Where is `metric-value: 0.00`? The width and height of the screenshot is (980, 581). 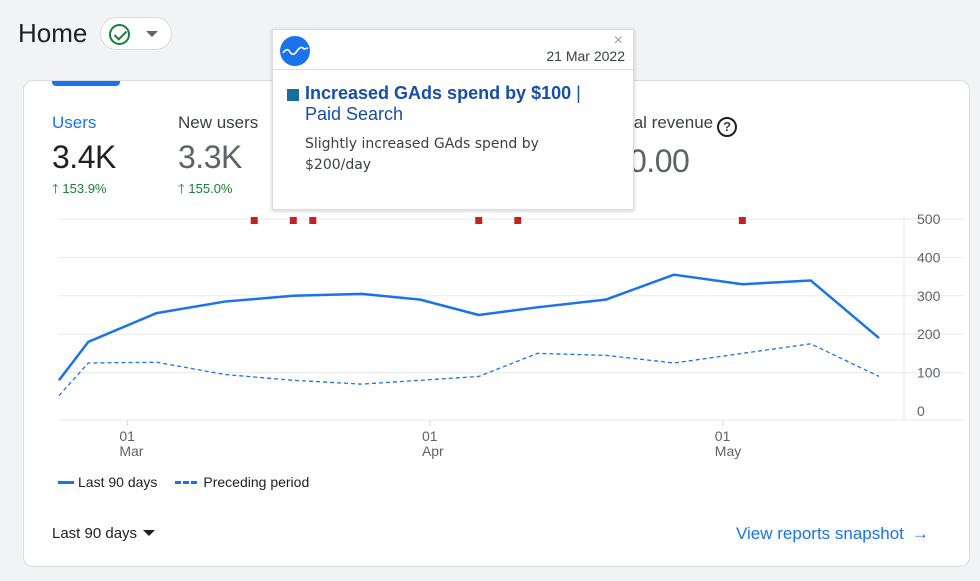 metric-value: 0.00 is located at coordinates (659, 161).